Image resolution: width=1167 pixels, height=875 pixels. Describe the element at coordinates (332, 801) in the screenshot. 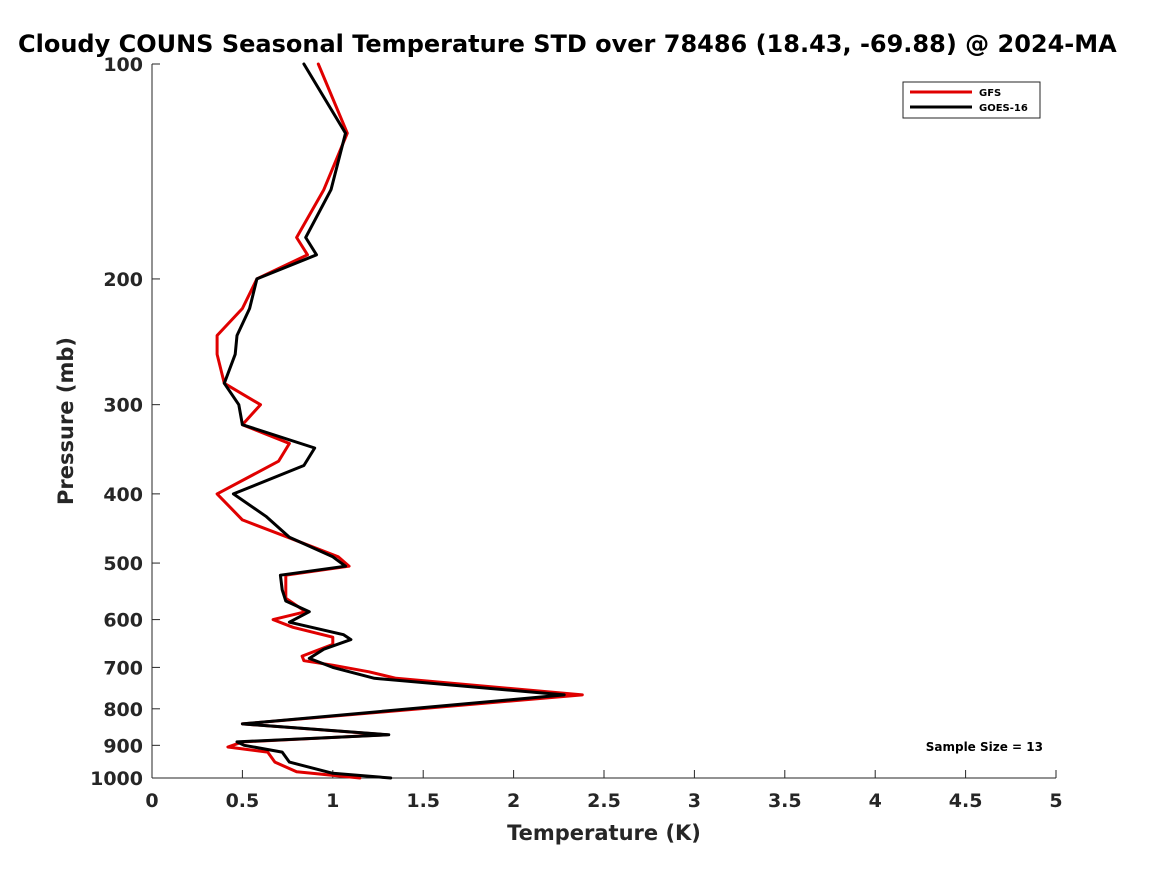

I see `x-tick-label-2: 1` at that location.